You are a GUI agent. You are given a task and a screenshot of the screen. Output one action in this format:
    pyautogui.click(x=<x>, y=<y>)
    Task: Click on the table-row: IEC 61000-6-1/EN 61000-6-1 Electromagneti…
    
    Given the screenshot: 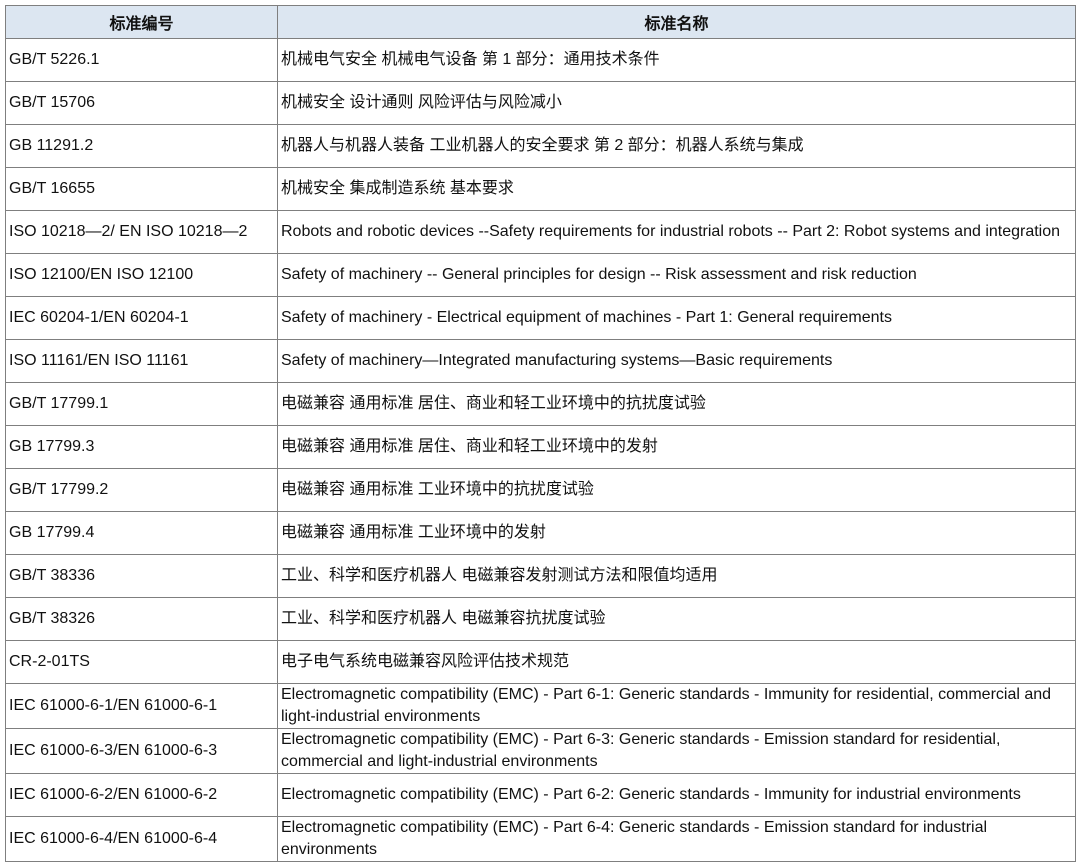 What is the action you would take?
    pyautogui.click(x=540, y=706)
    